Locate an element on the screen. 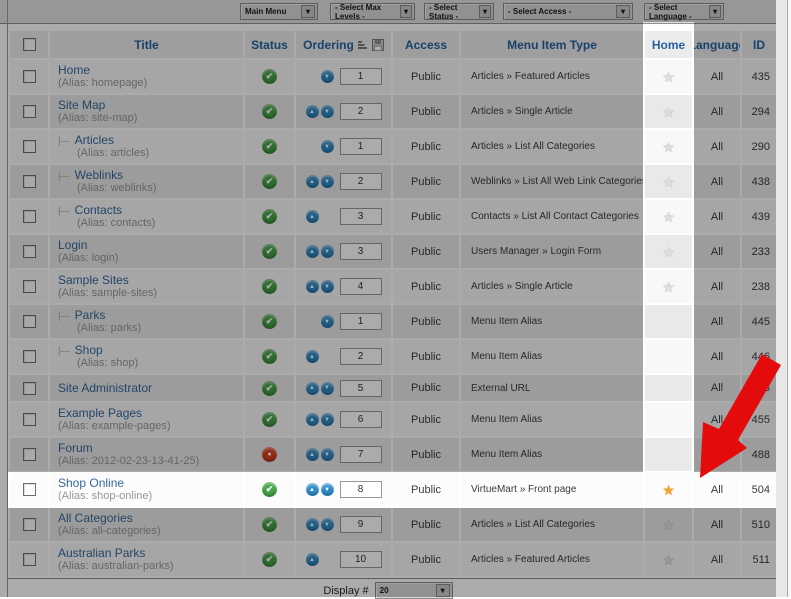  menu-item-title-link: Forum is located at coordinates (75, 448).